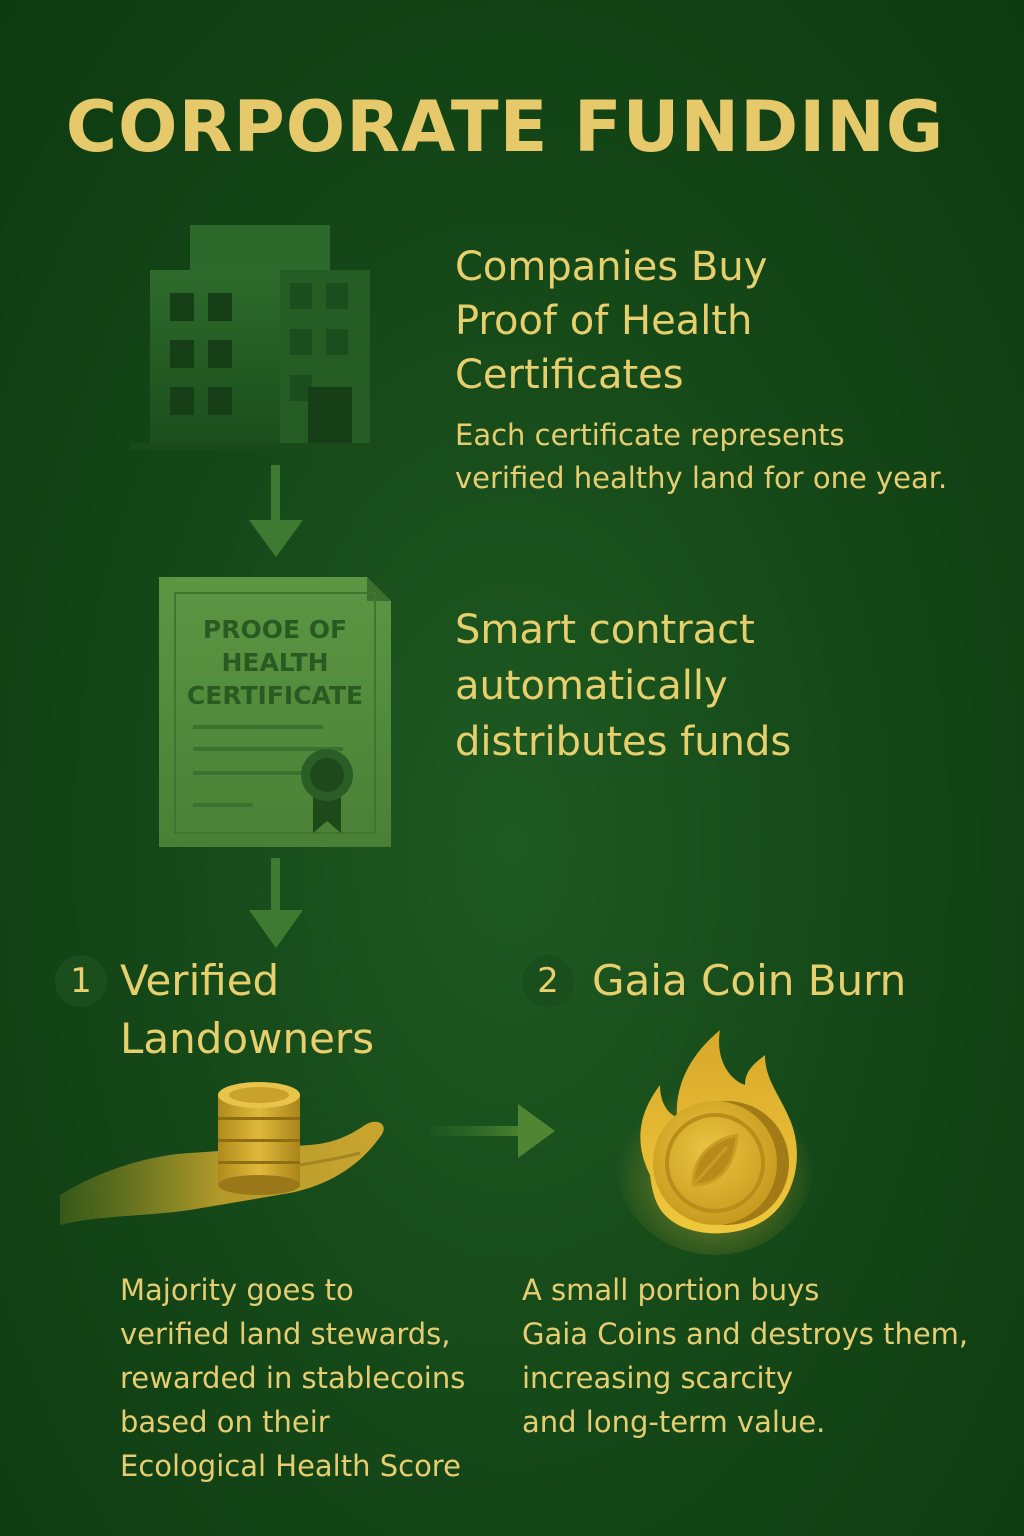 Image resolution: width=1024 pixels, height=1536 pixels. I want to click on step-number-badge: 1, so click(81, 981).